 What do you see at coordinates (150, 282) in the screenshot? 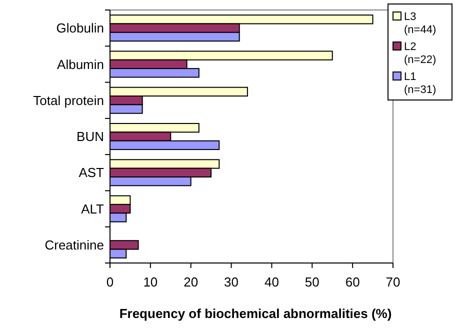
I see `x-tick-label: 10` at bounding box center [150, 282].